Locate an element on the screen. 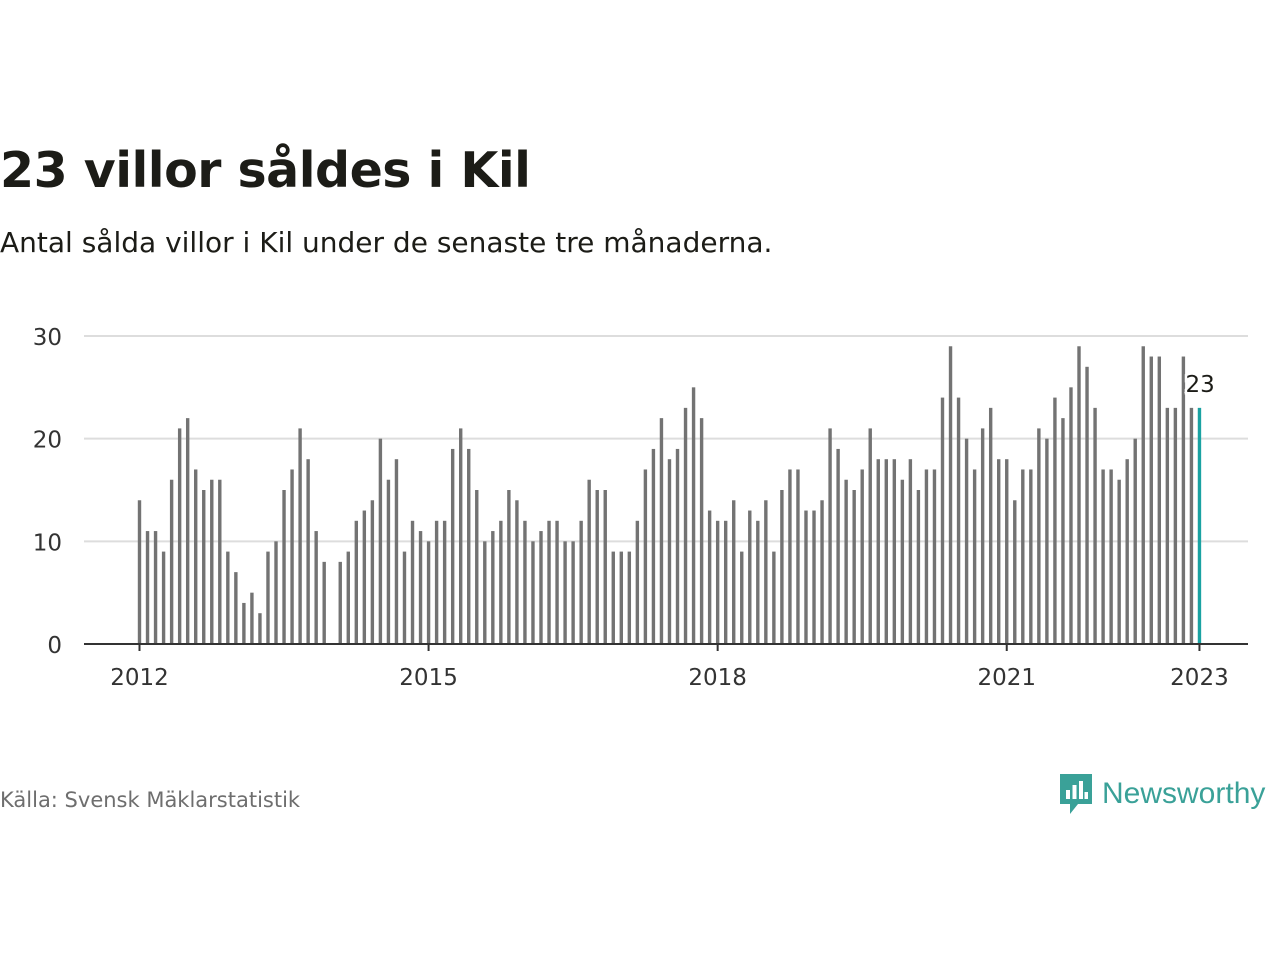 The image size is (1280, 960). bar-highlight is located at coordinates (1199, 525).